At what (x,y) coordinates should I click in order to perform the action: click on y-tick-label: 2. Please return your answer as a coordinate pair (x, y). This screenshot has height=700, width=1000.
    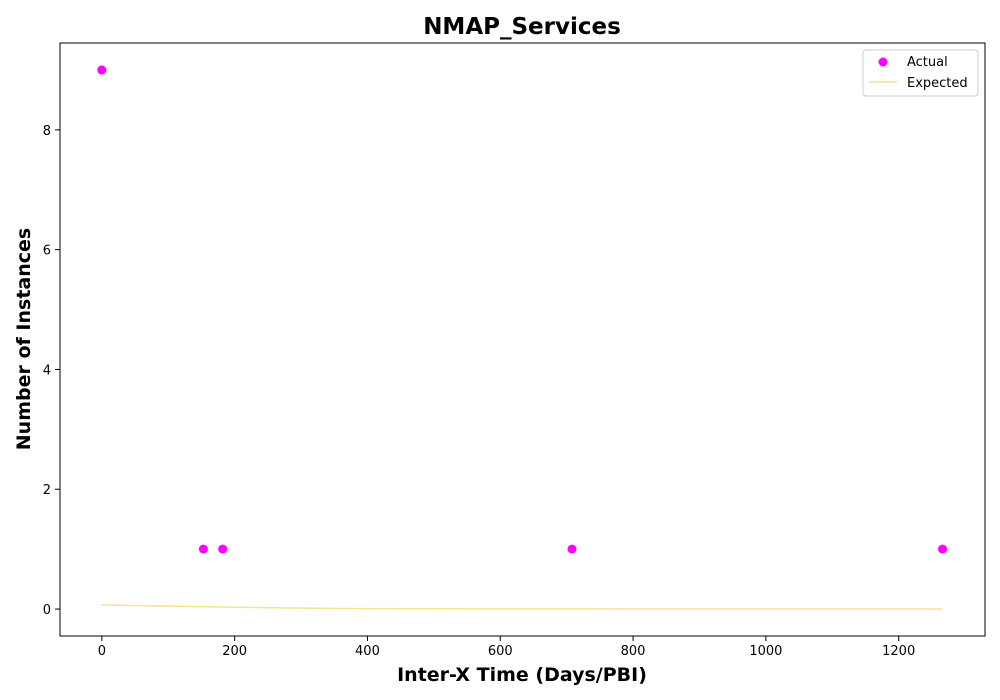
    Looking at the image, I should click on (47, 490).